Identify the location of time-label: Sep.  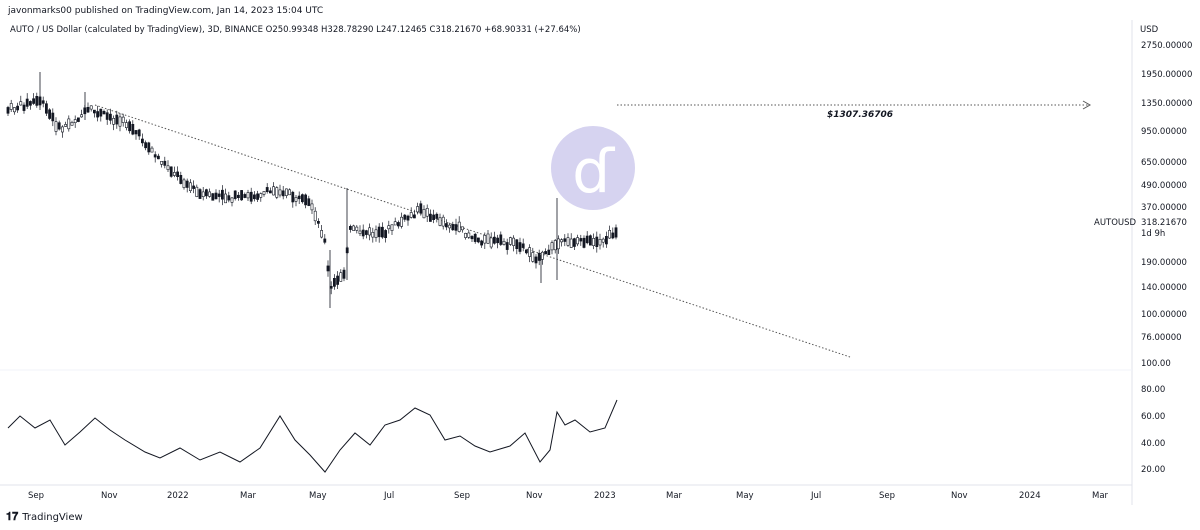
(887, 496).